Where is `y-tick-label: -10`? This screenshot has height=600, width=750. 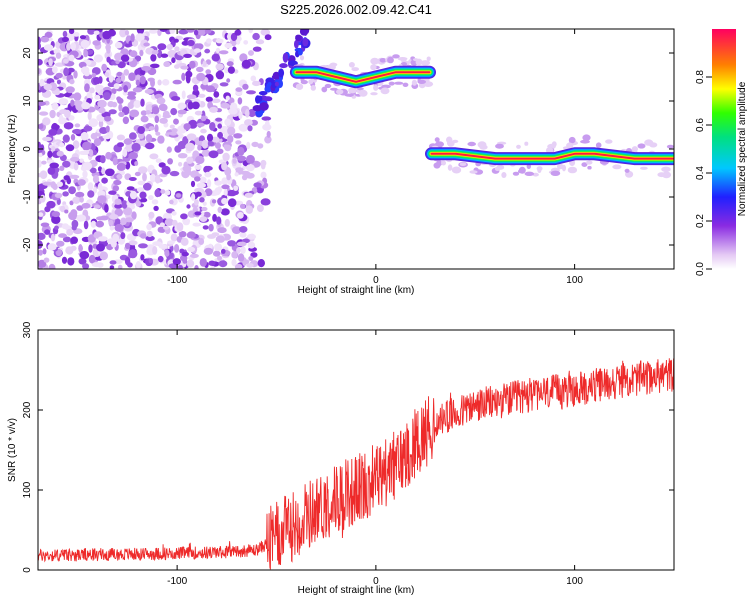
y-tick-label: -10 is located at coordinates (27, 196).